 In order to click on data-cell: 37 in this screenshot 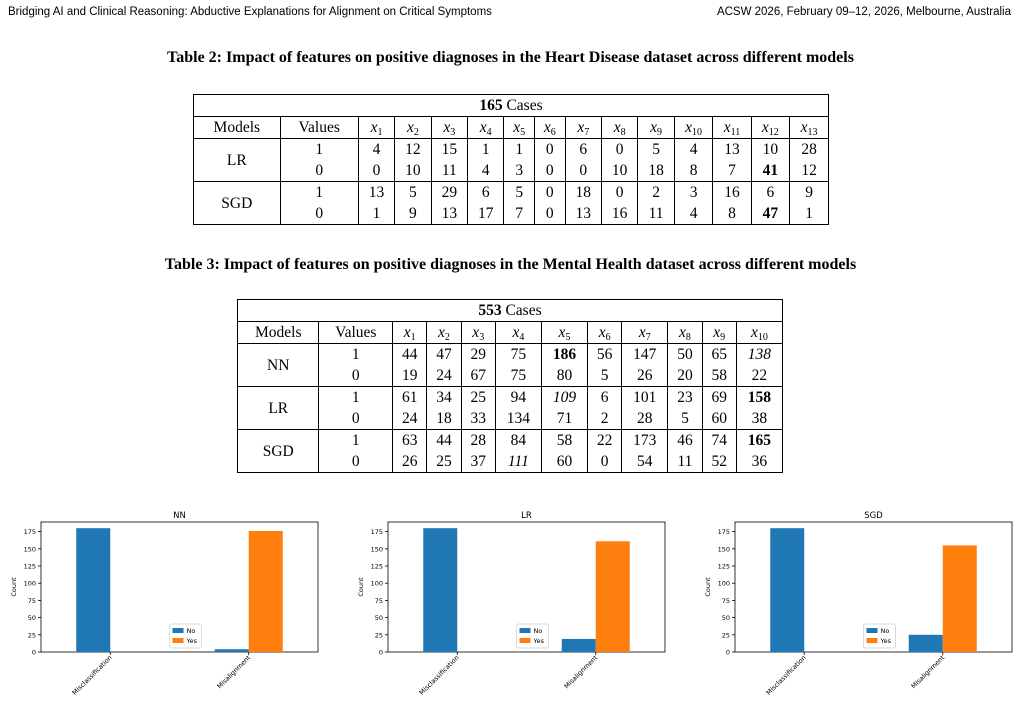, I will do `click(478, 462)`.